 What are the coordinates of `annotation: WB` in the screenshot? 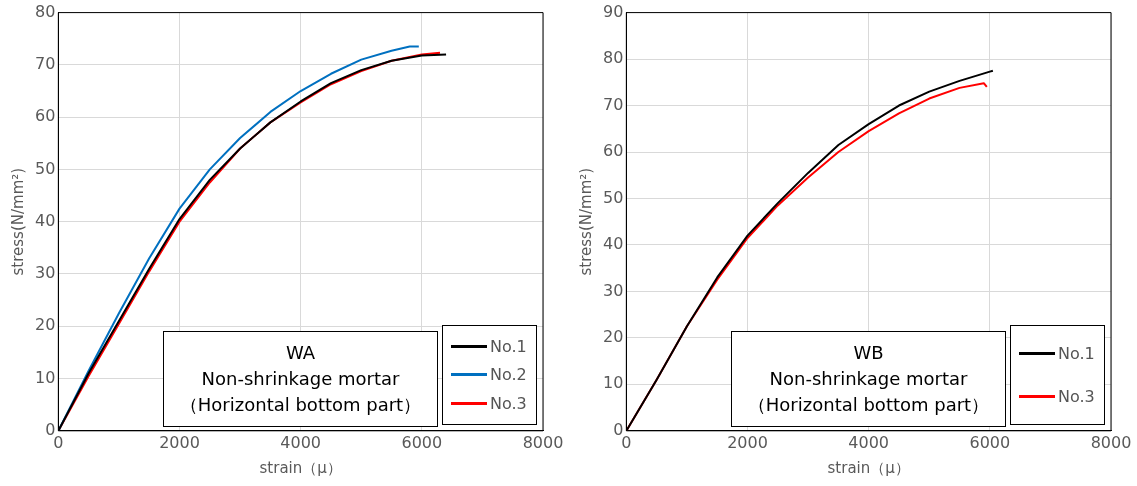 It's located at (868, 352).